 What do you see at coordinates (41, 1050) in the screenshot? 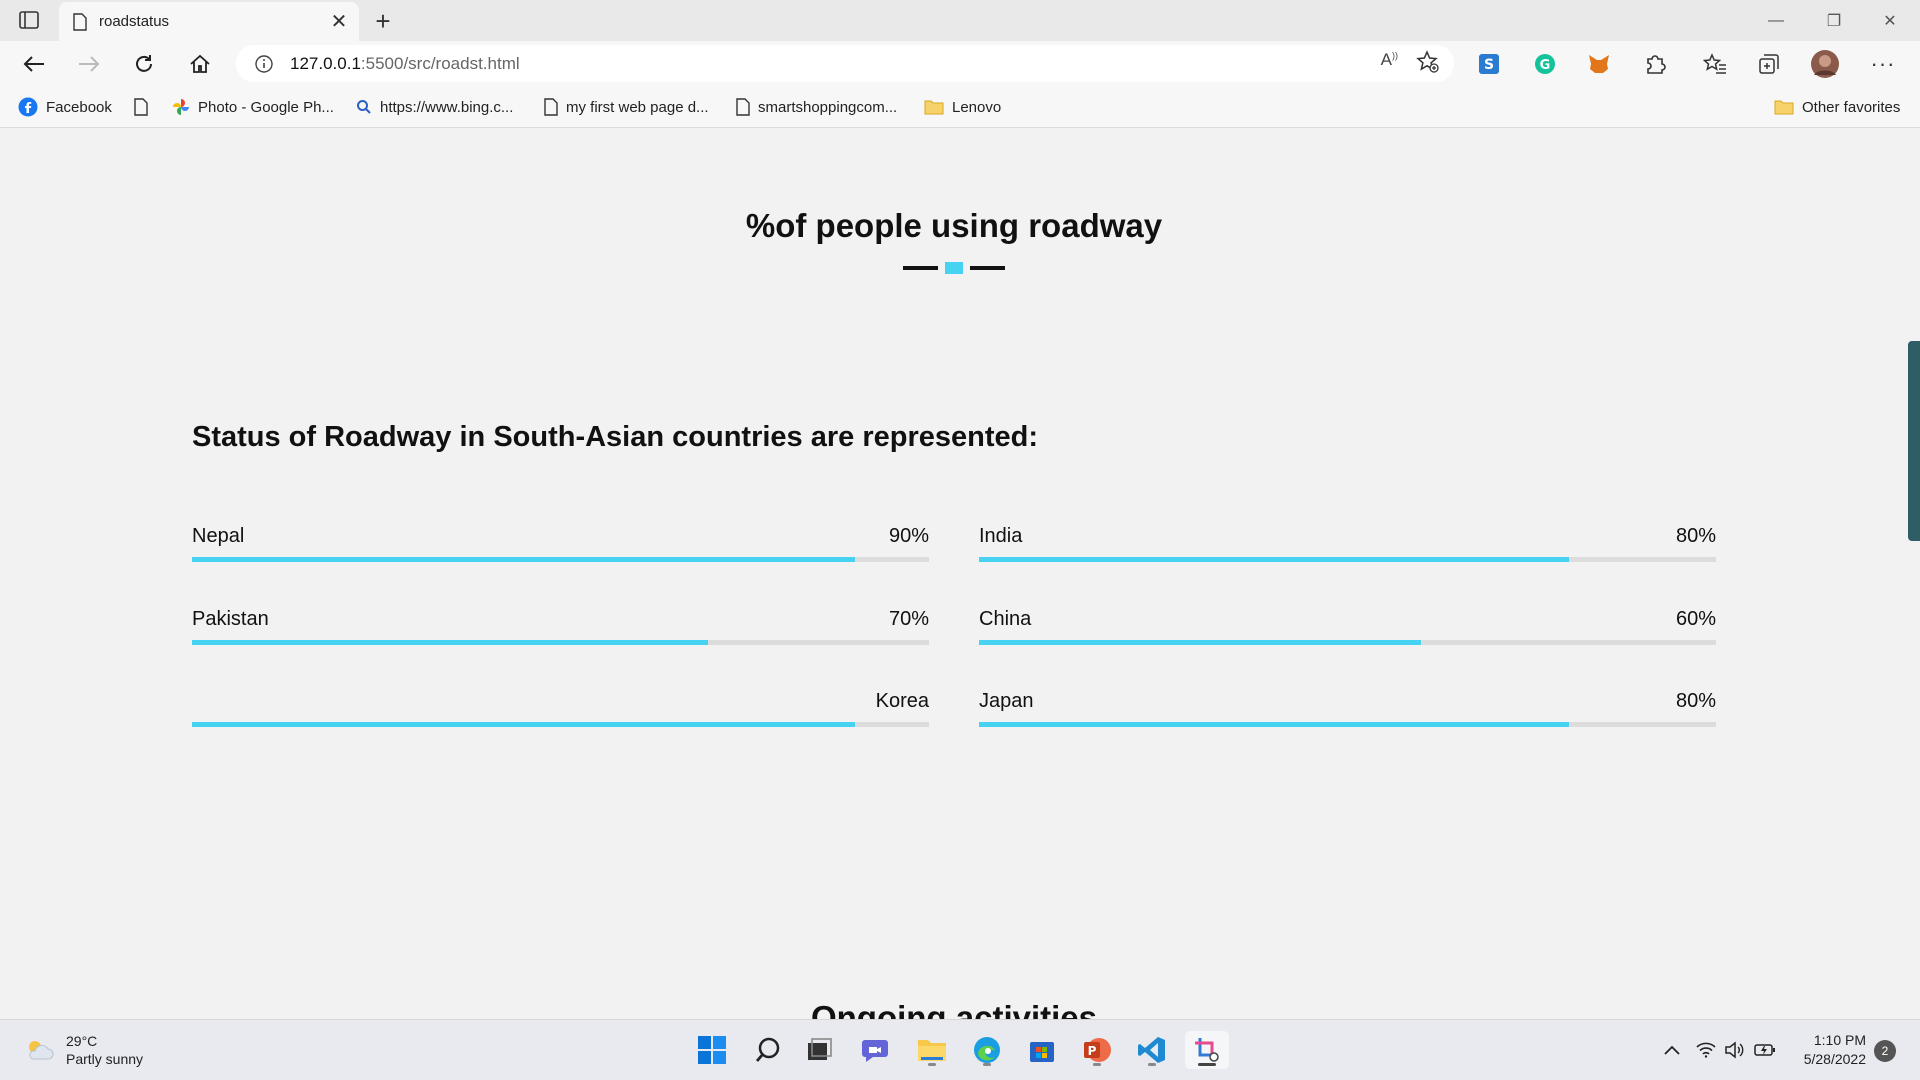
I see `partly-sunny-icon` at bounding box center [41, 1050].